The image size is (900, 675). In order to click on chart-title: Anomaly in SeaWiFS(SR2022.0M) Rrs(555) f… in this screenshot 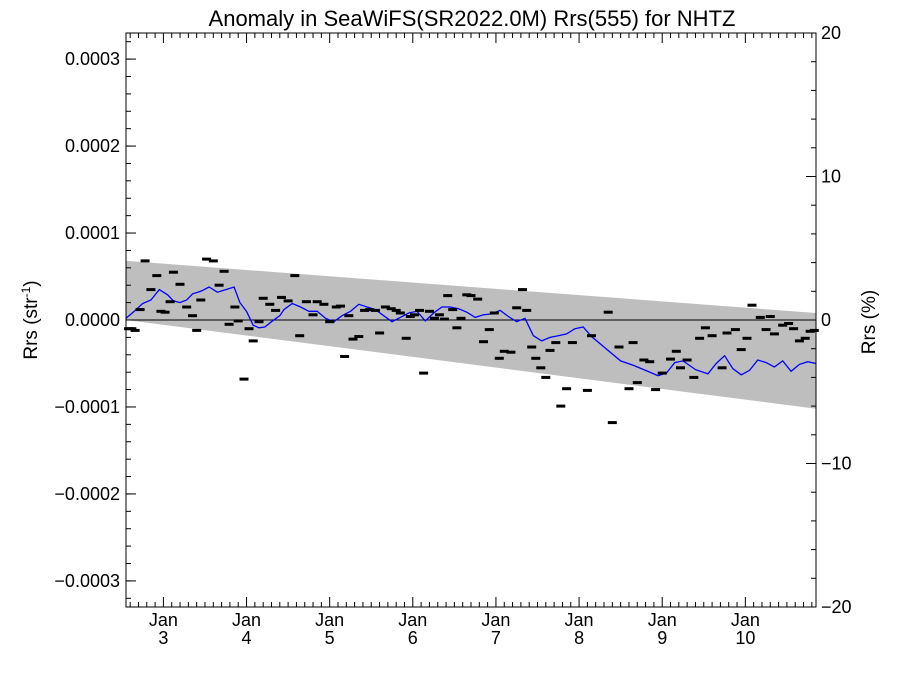, I will do `click(472, 18)`.